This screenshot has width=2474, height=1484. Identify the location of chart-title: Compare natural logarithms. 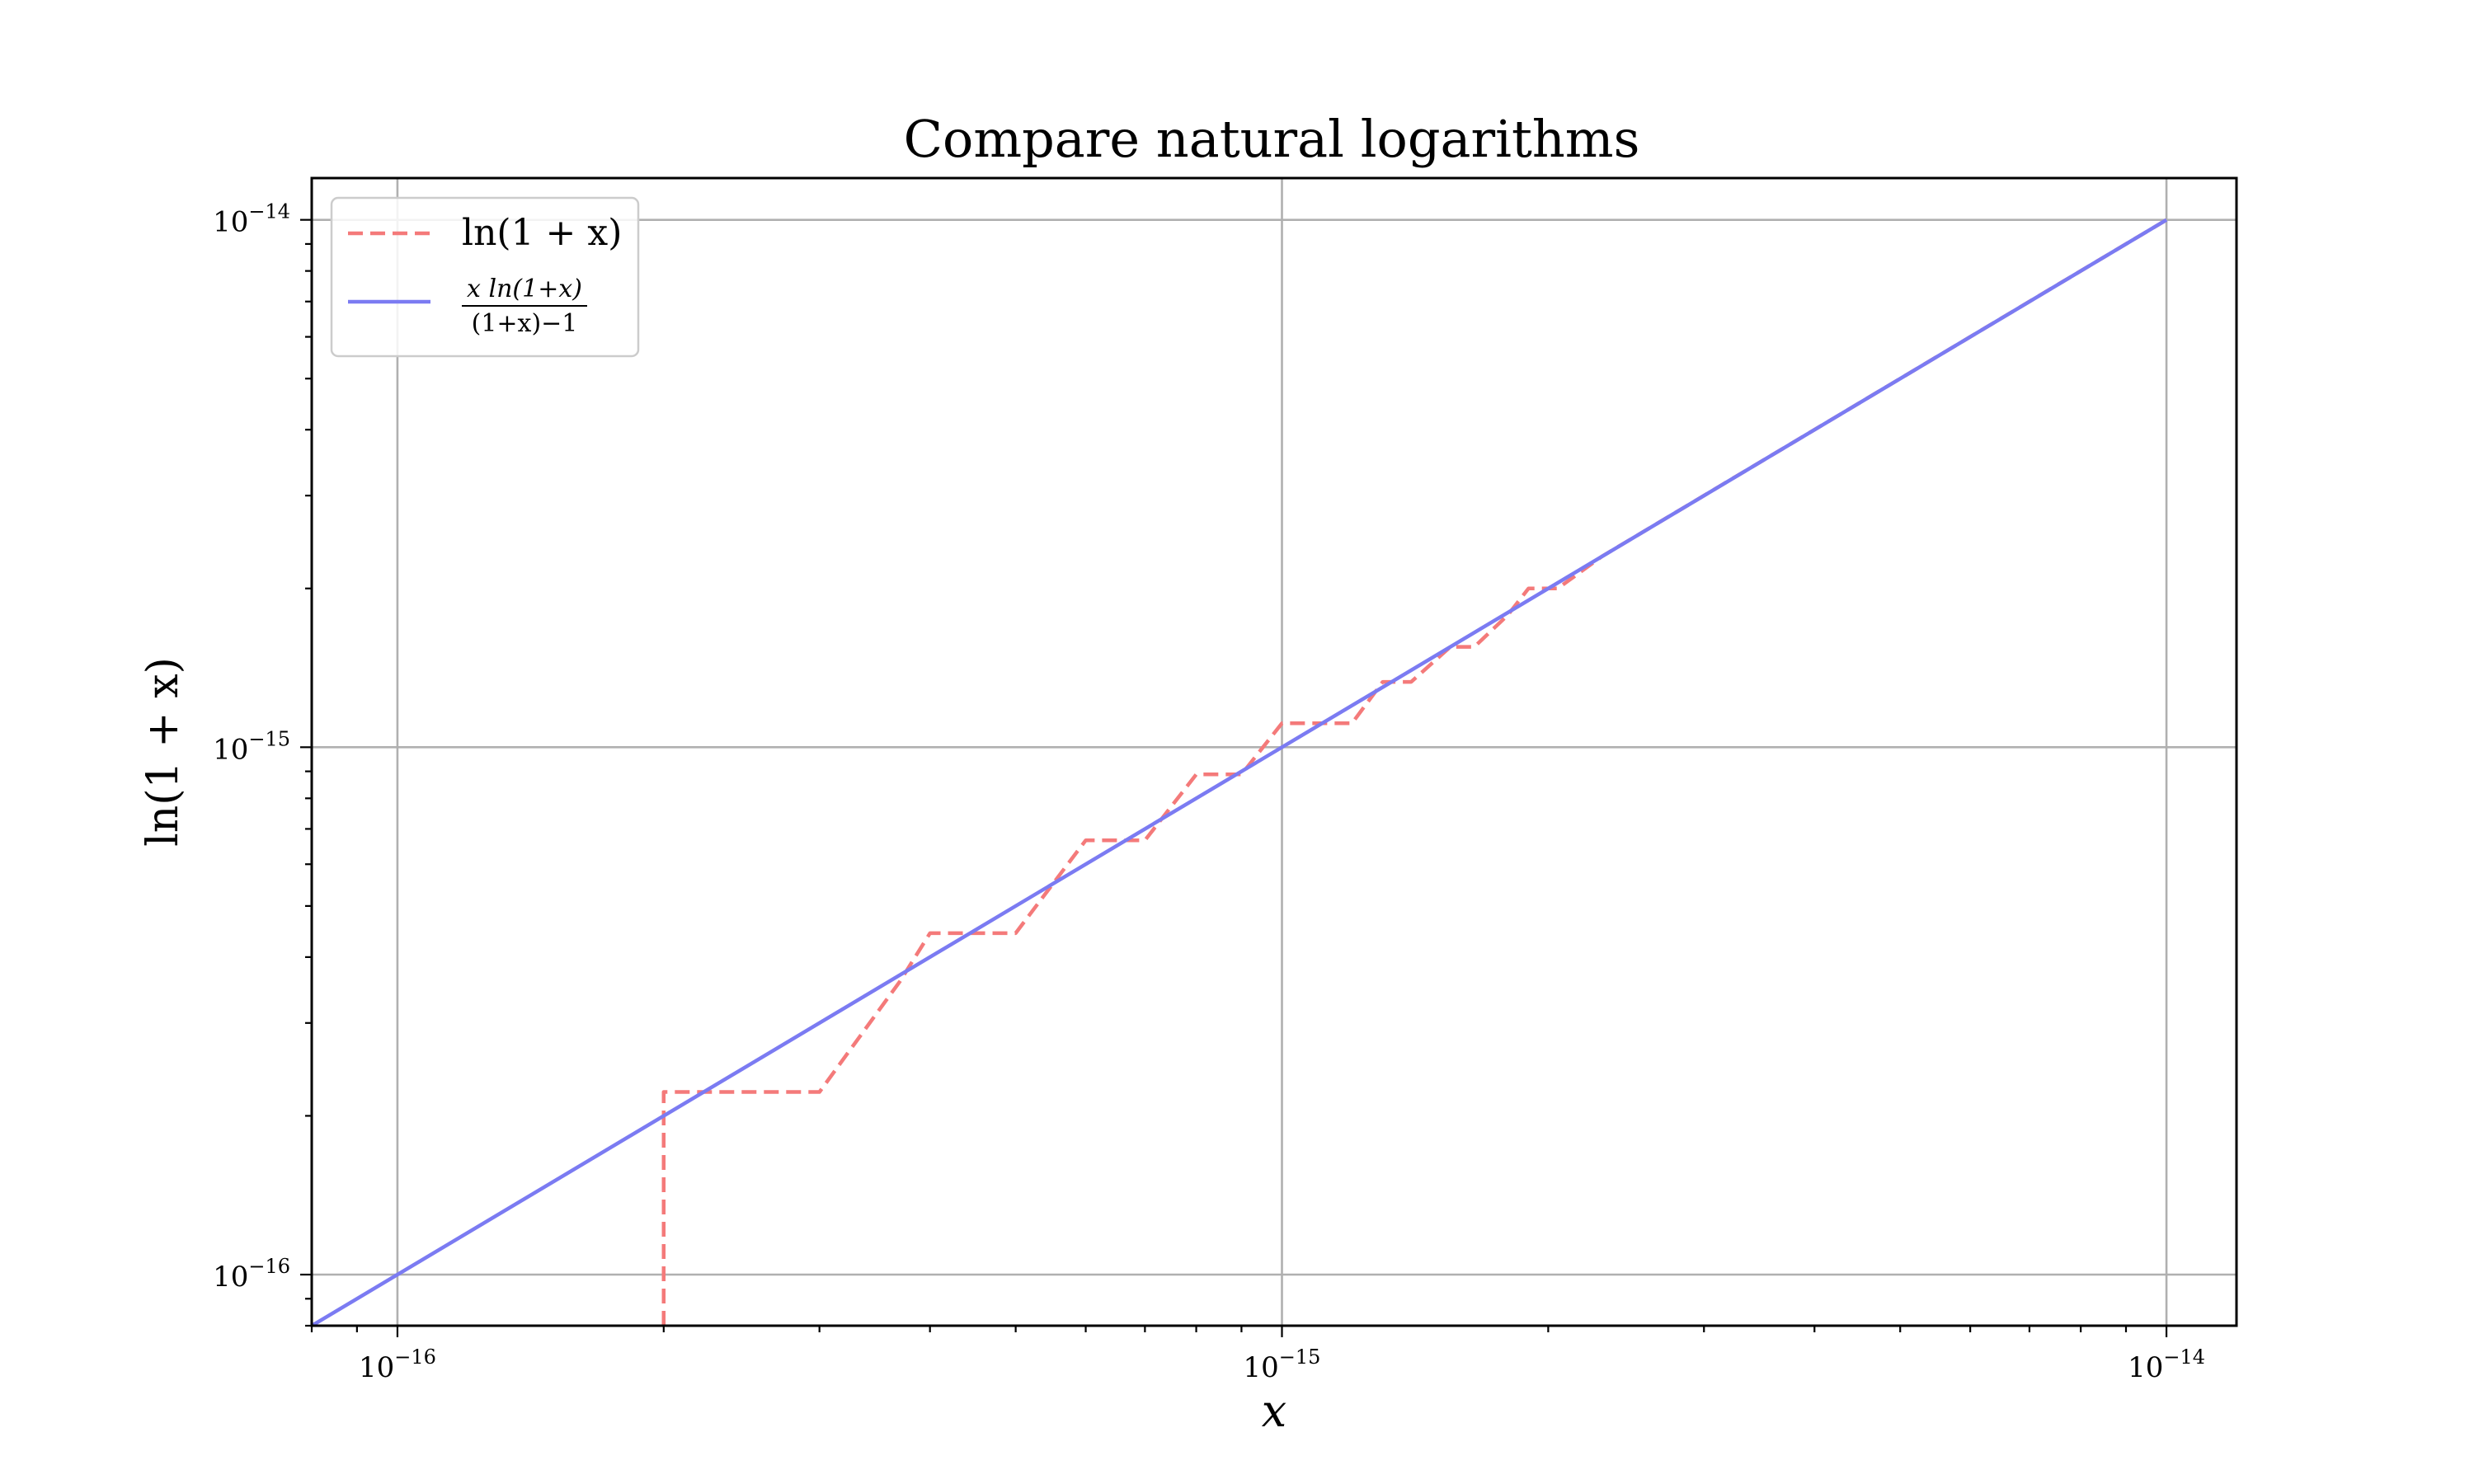
(1272, 139).